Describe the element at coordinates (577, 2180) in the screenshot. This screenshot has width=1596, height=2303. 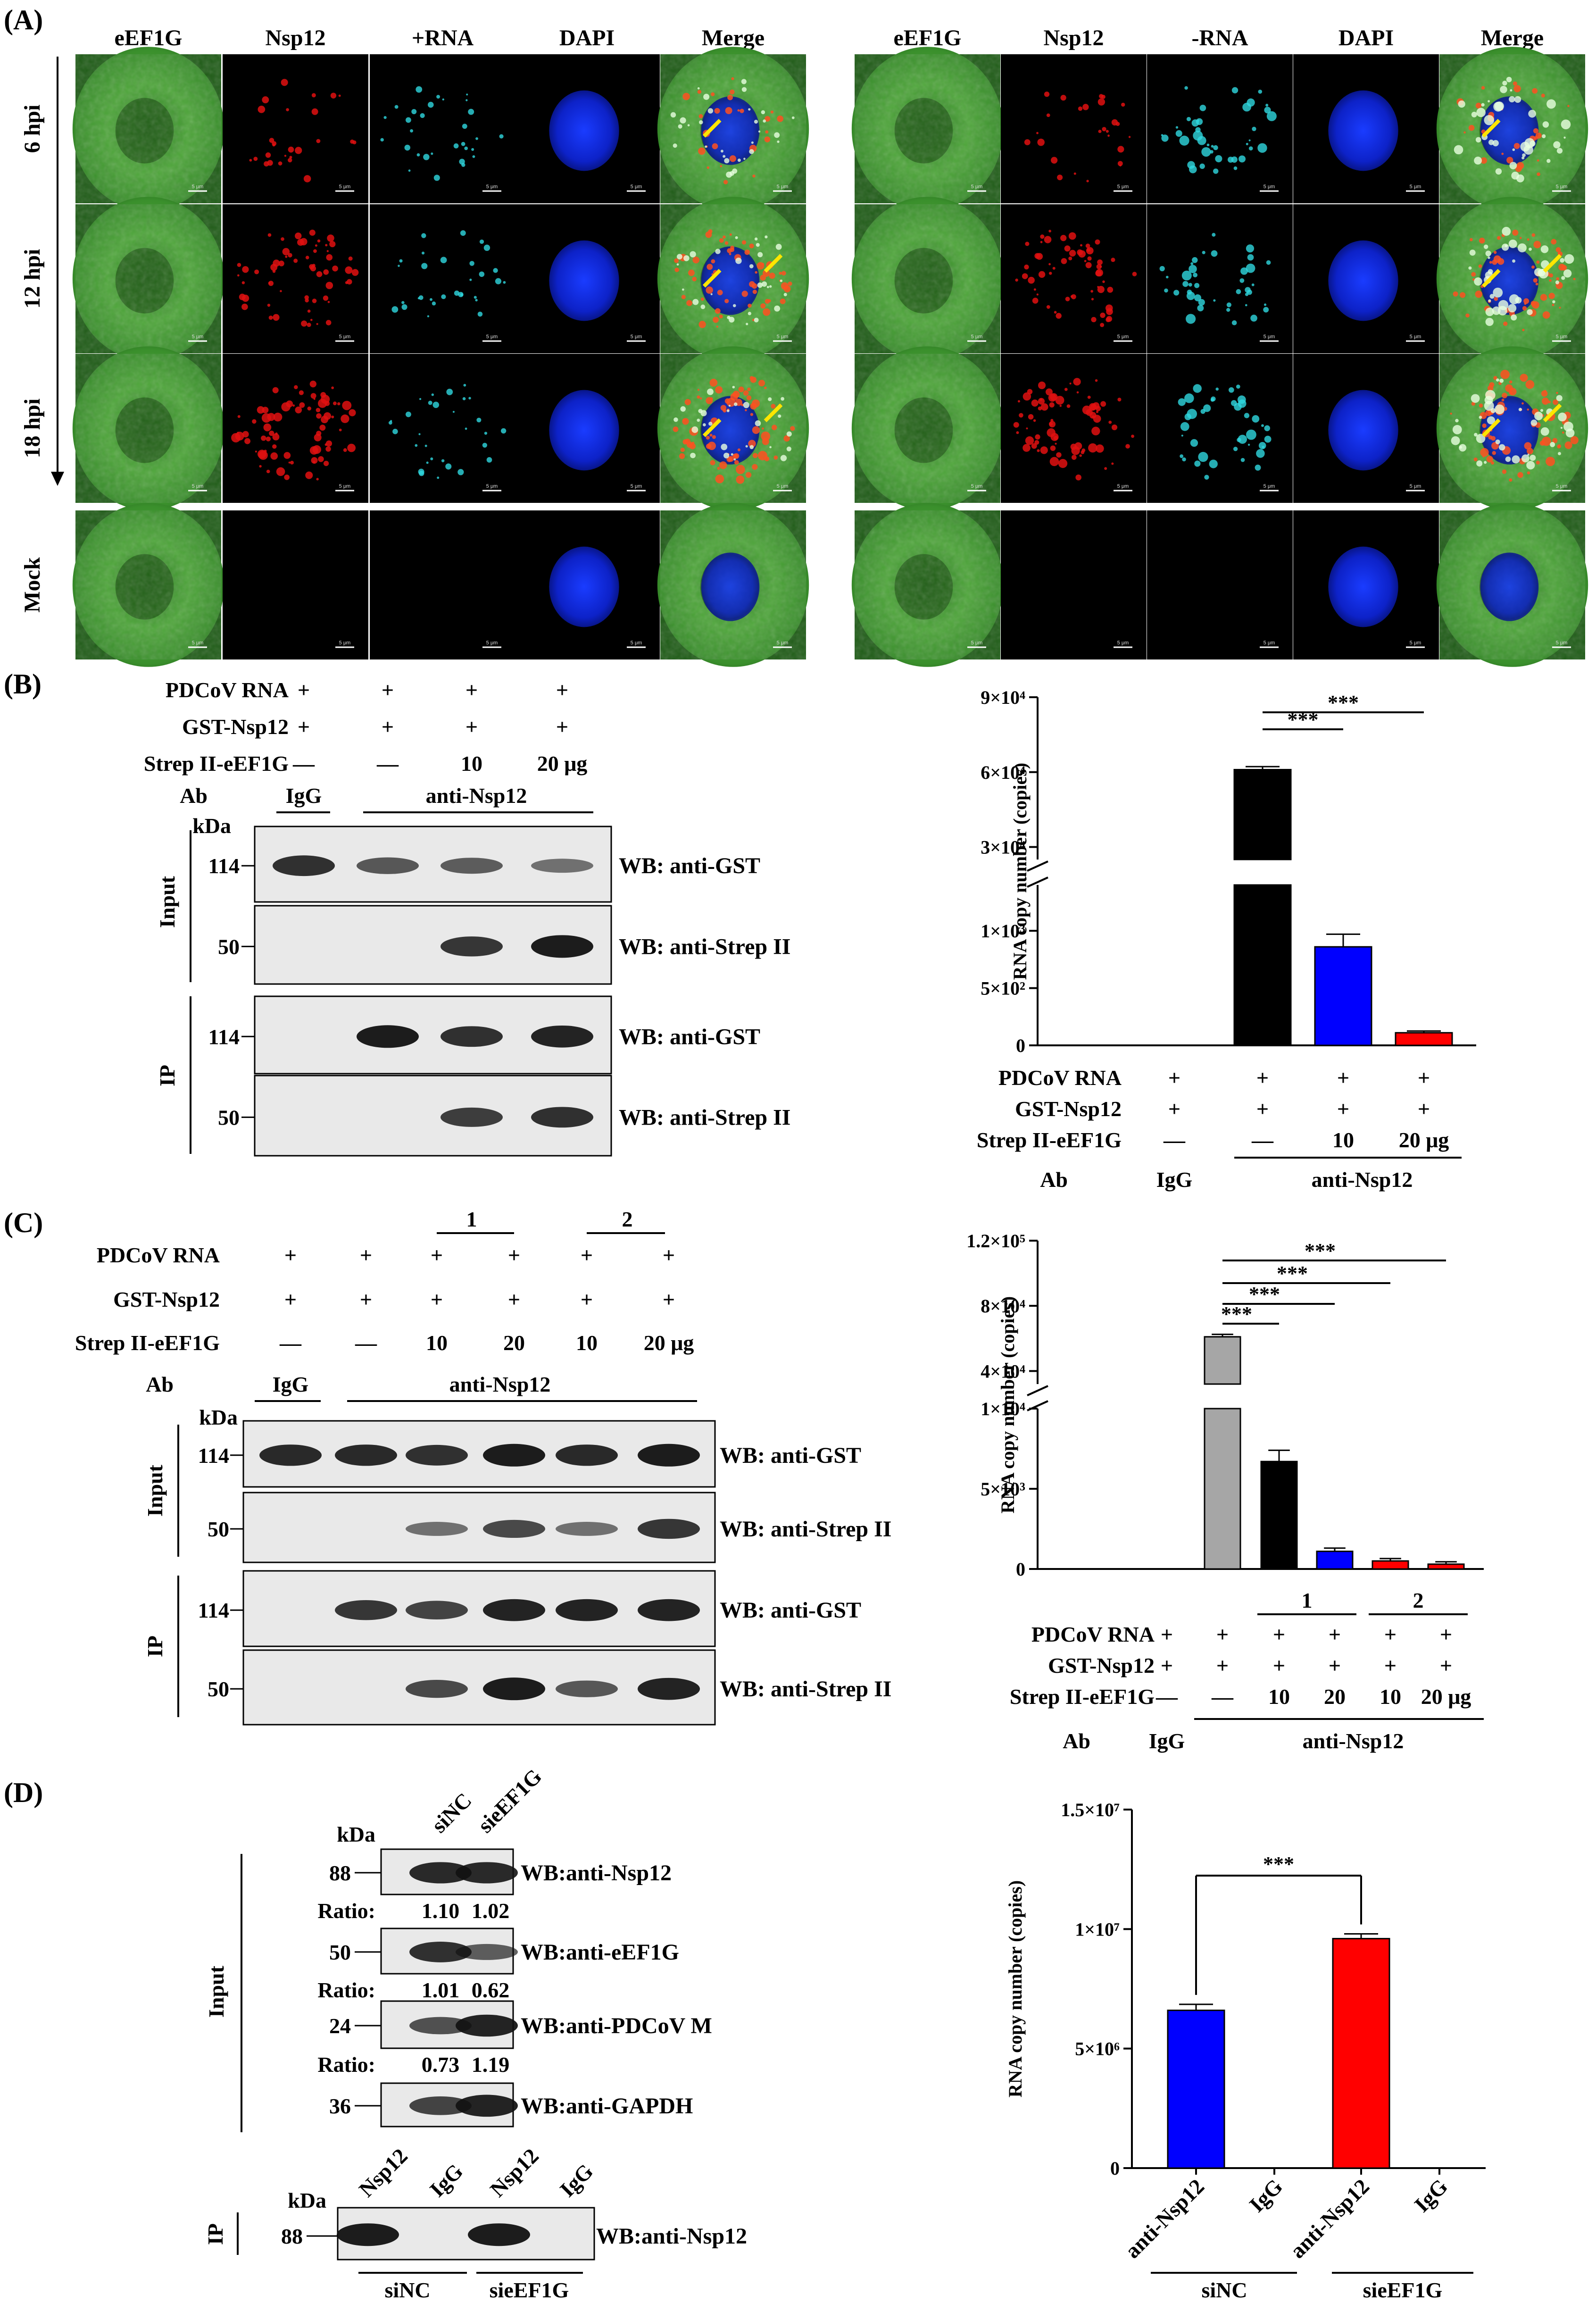
I see `ip-lane-label: IgG` at that location.